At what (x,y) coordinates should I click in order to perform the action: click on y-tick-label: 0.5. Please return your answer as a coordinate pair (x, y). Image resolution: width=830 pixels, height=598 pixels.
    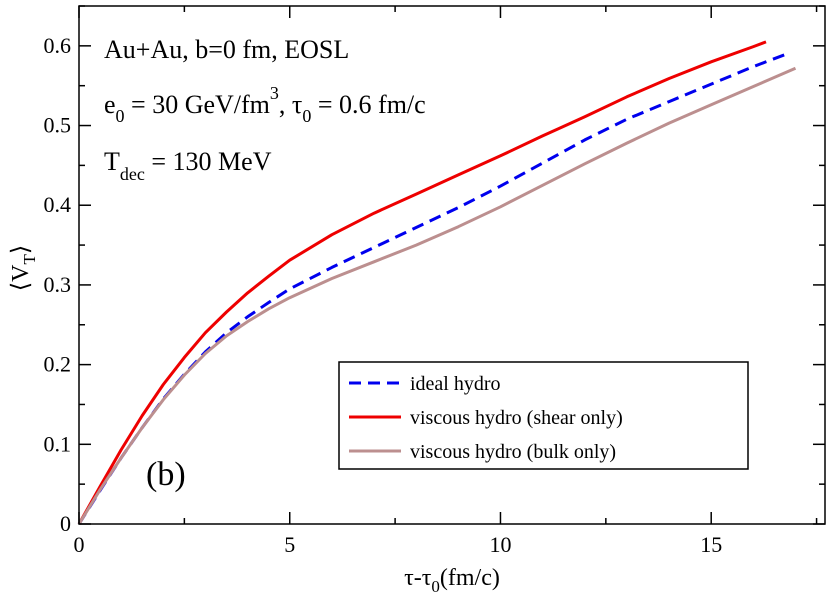
    Looking at the image, I should click on (58, 125).